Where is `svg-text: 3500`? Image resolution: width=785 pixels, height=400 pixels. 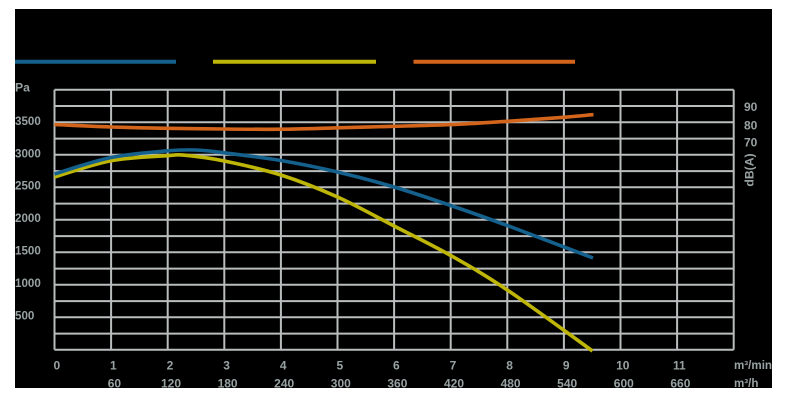 svg-text: 3500 is located at coordinates (28, 121).